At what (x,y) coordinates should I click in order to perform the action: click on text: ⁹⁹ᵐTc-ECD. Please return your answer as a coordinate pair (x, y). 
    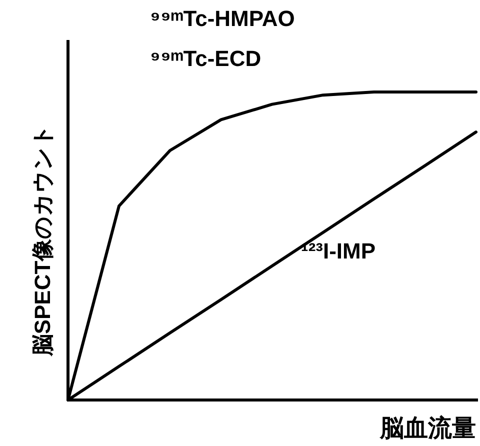
    Looking at the image, I should click on (206, 58).